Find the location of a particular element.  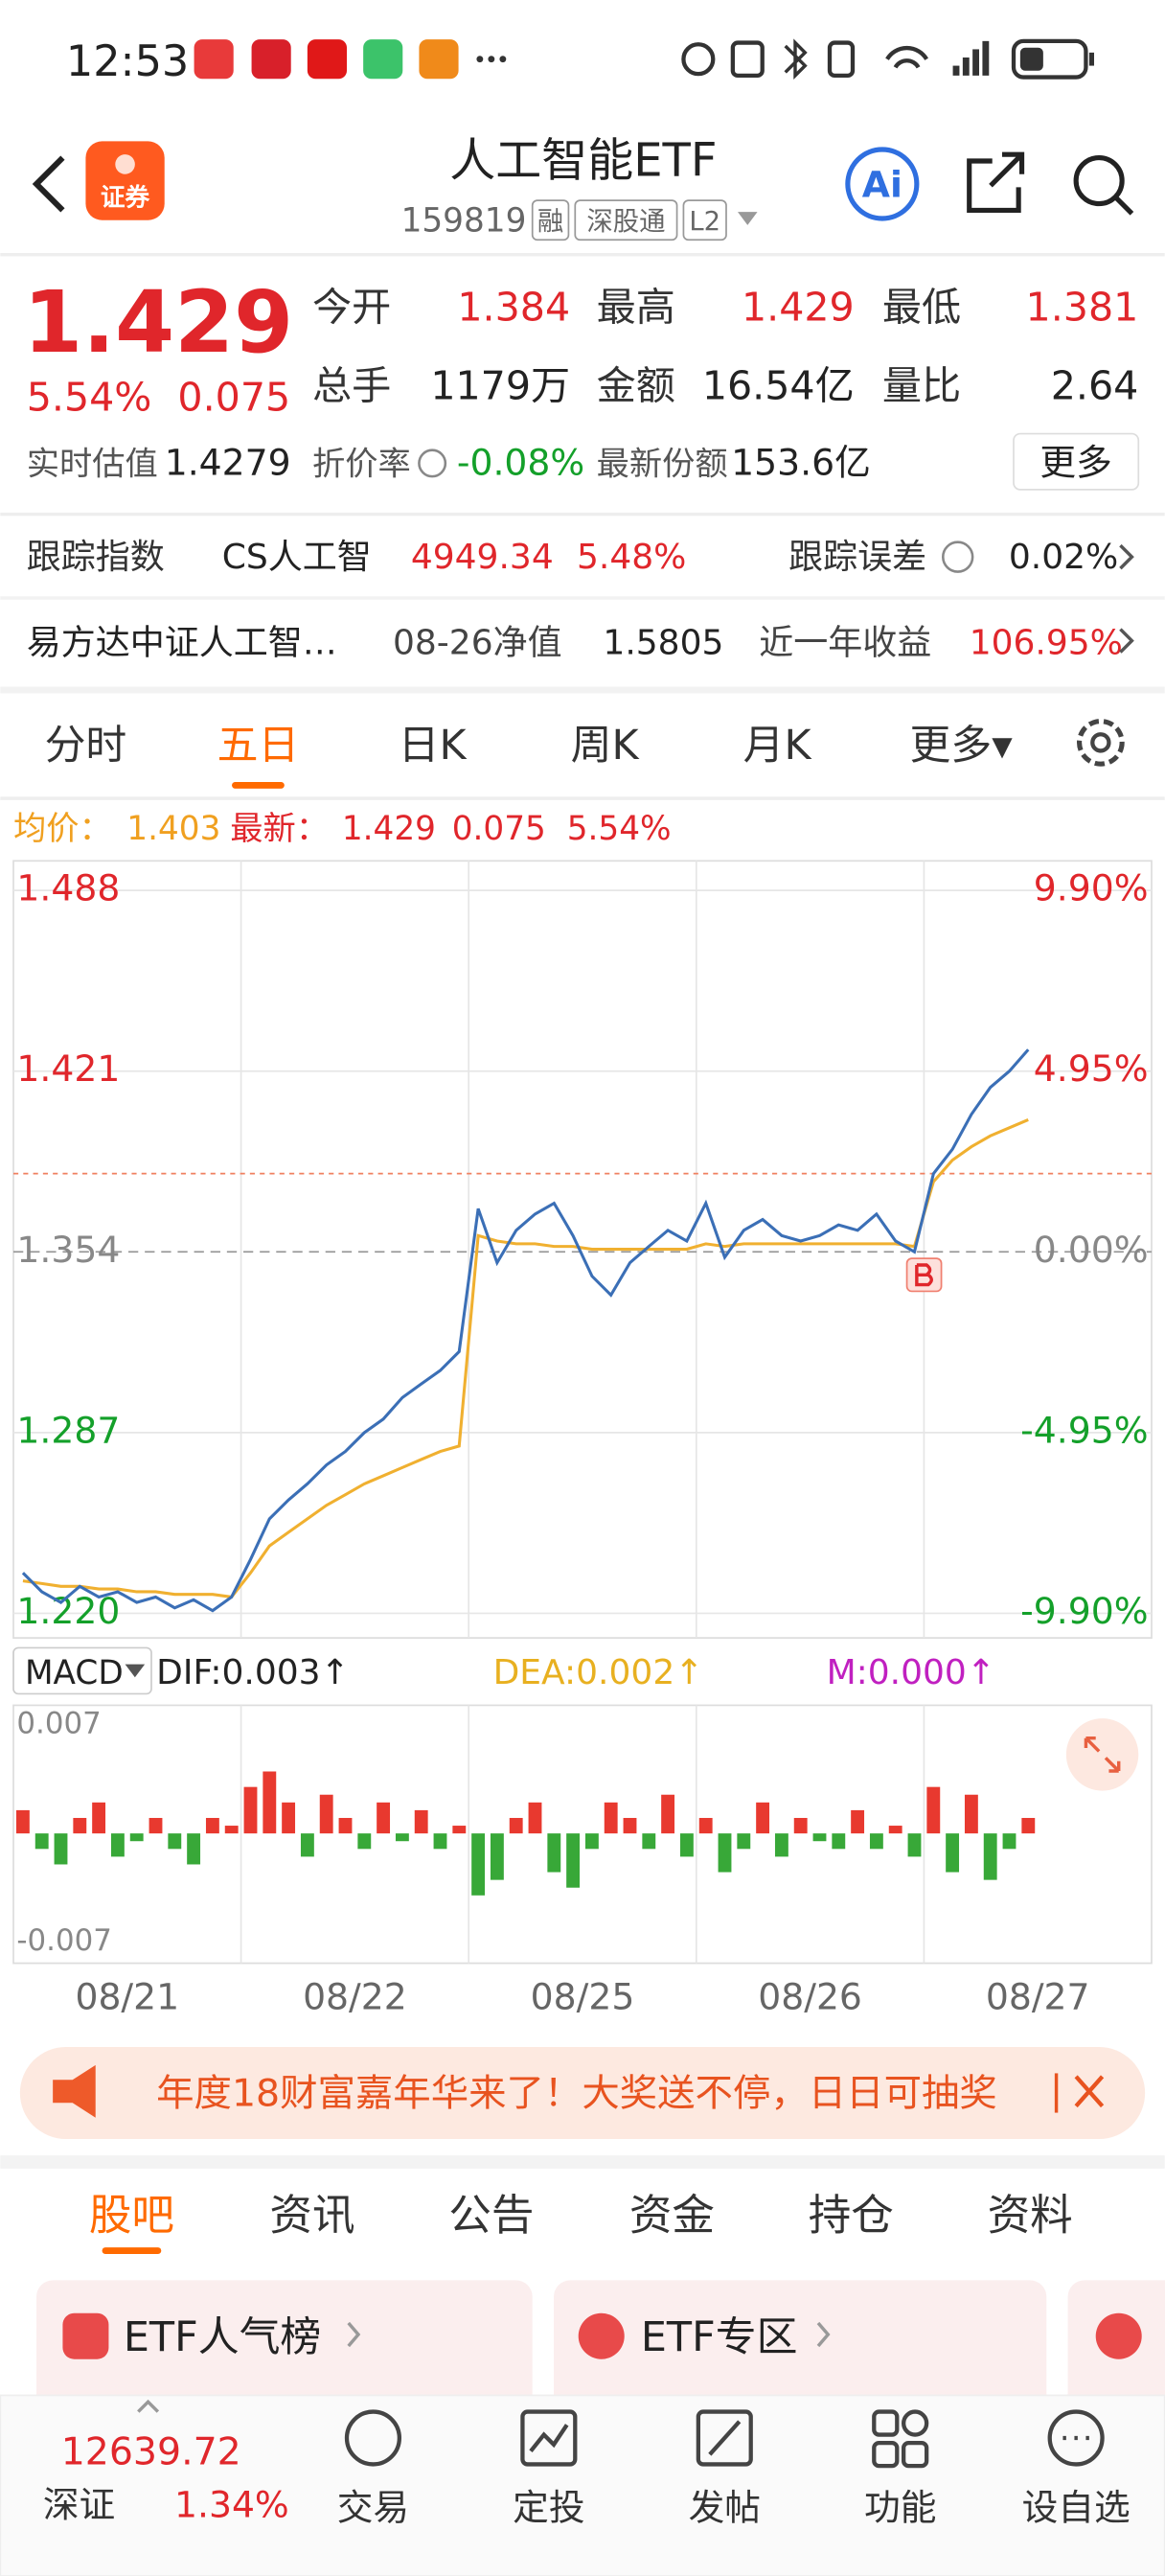

error-label: 跟踪误差 is located at coordinates (857, 557).